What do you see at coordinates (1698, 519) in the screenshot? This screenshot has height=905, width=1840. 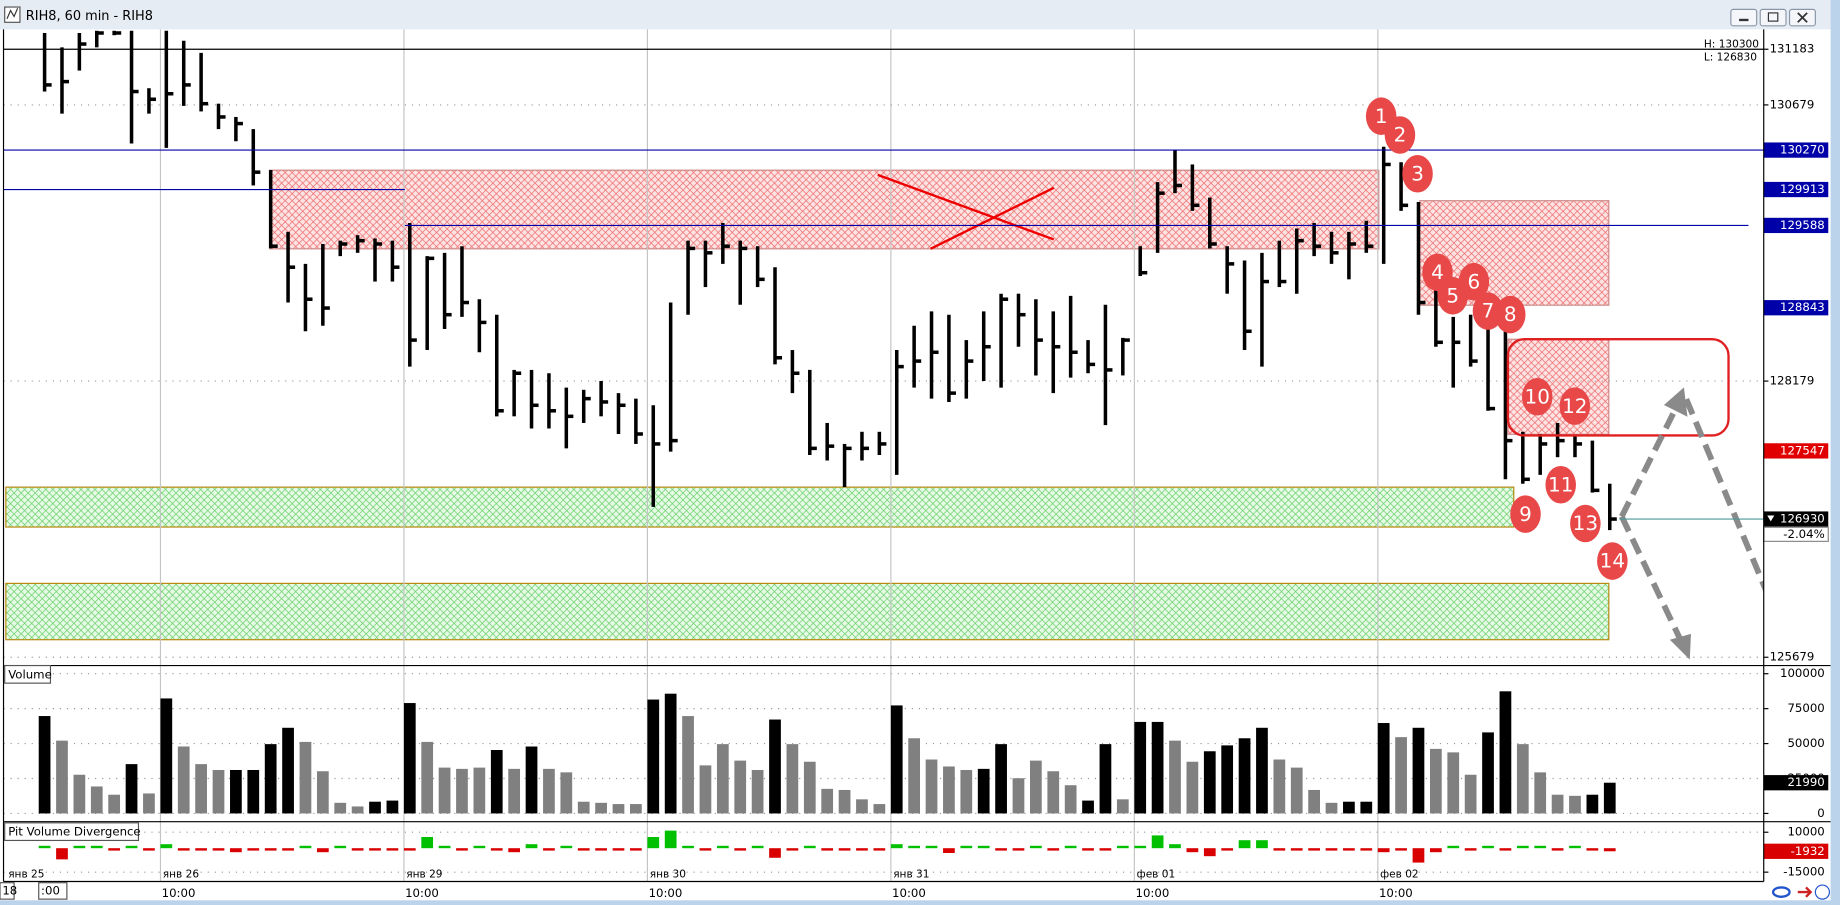 I see `scenario-arrows` at bounding box center [1698, 519].